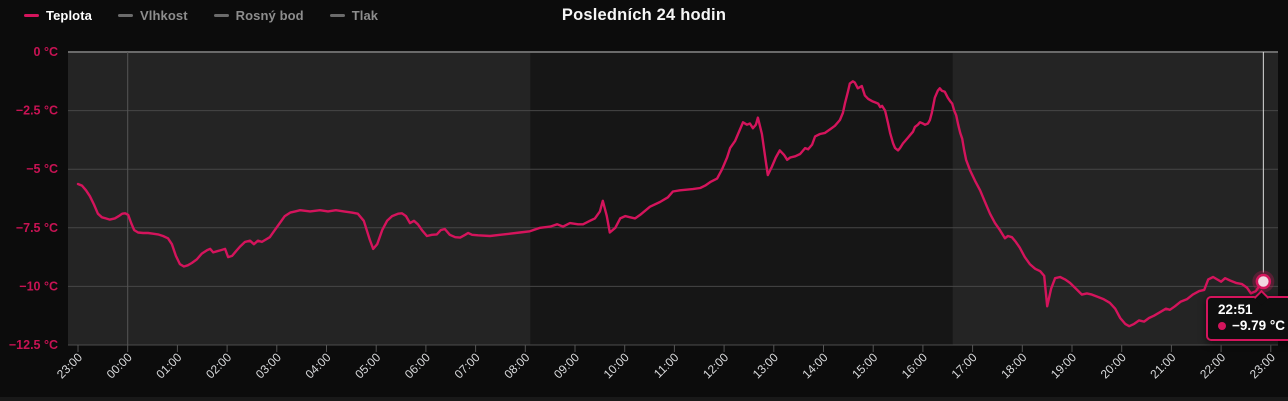  Describe the element at coordinates (218, 365) in the screenshot. I see `x-tick-label: 02:00` at that location.